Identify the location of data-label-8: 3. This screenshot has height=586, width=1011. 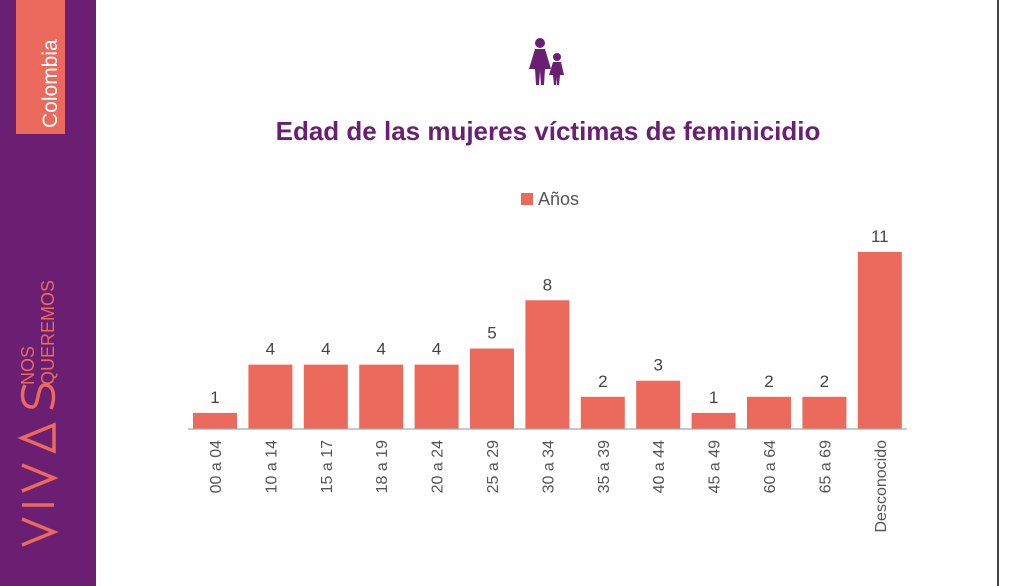
(657, 365).